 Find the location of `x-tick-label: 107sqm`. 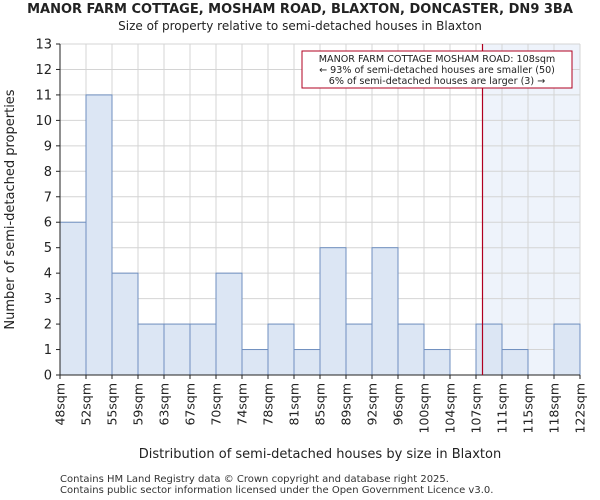

x-tick-label: 107sqm is located at coordinates (476, 408).